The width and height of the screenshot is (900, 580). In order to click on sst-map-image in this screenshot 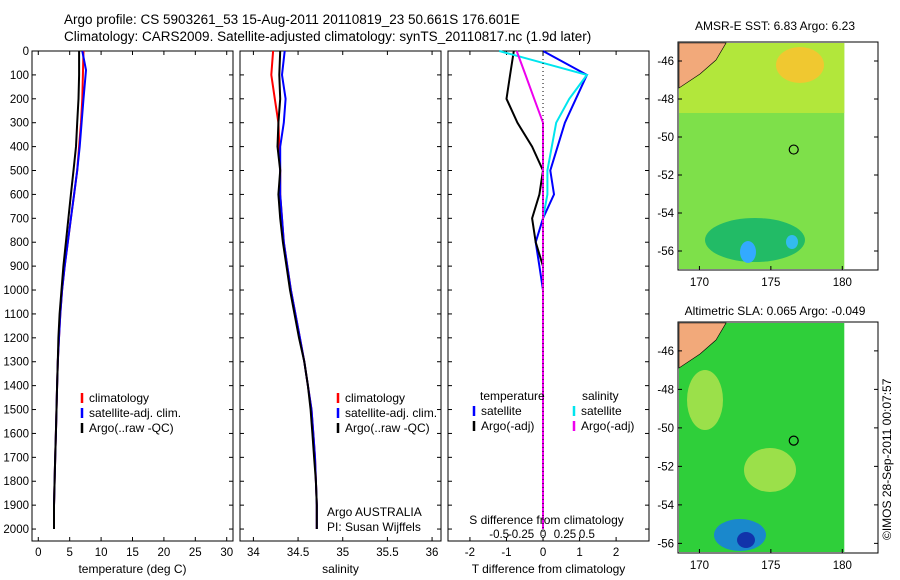, I will do `click(762, 156)`.